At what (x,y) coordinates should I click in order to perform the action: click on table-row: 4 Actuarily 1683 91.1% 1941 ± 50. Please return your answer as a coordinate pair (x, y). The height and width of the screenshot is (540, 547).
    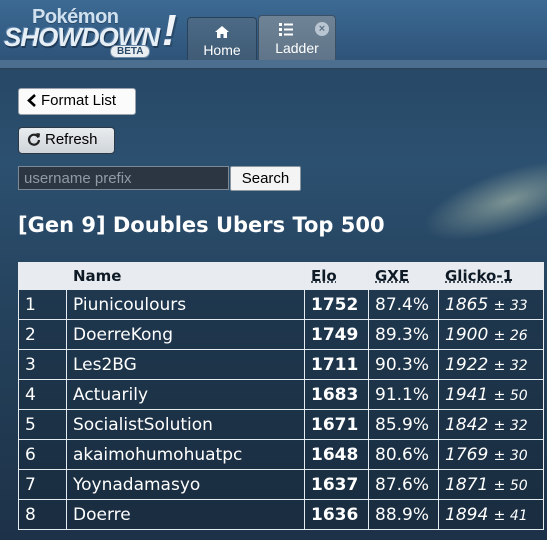
    Looking at the image, I should click on (281, 394).